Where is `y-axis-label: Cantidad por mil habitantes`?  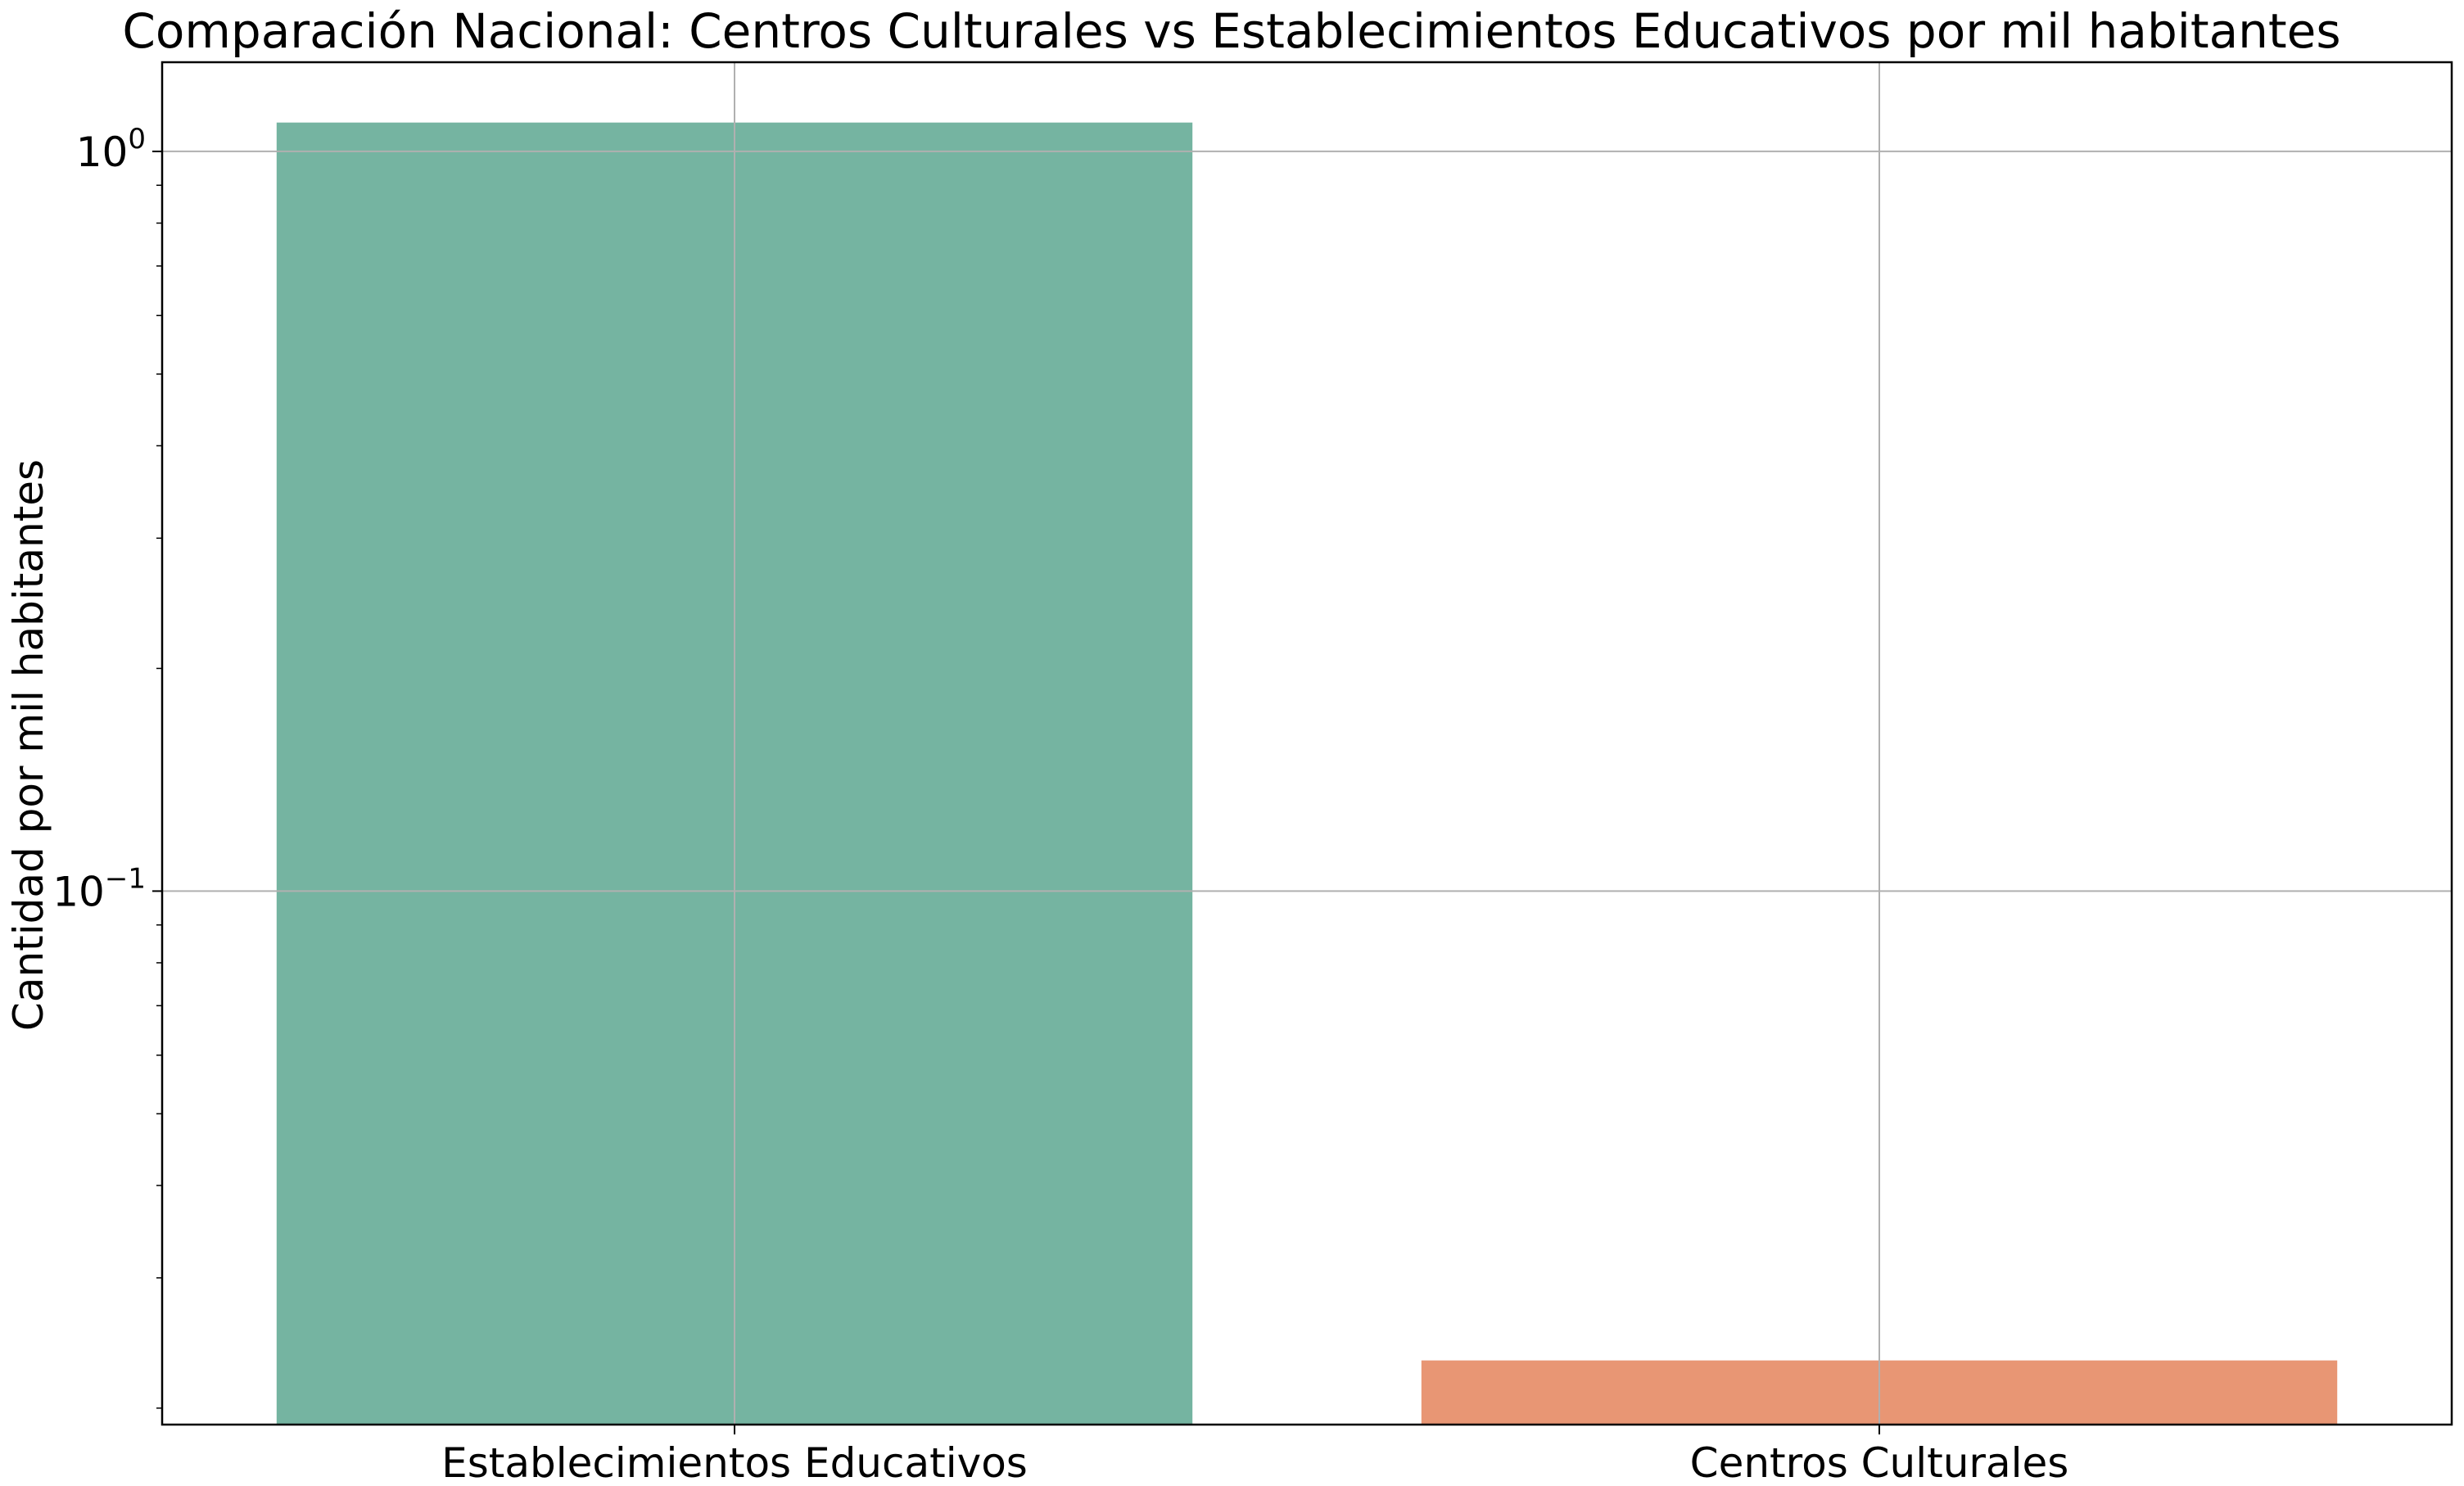 y-axis-label: Cantidad por mil habitantes is located at coordinates (28, 745).